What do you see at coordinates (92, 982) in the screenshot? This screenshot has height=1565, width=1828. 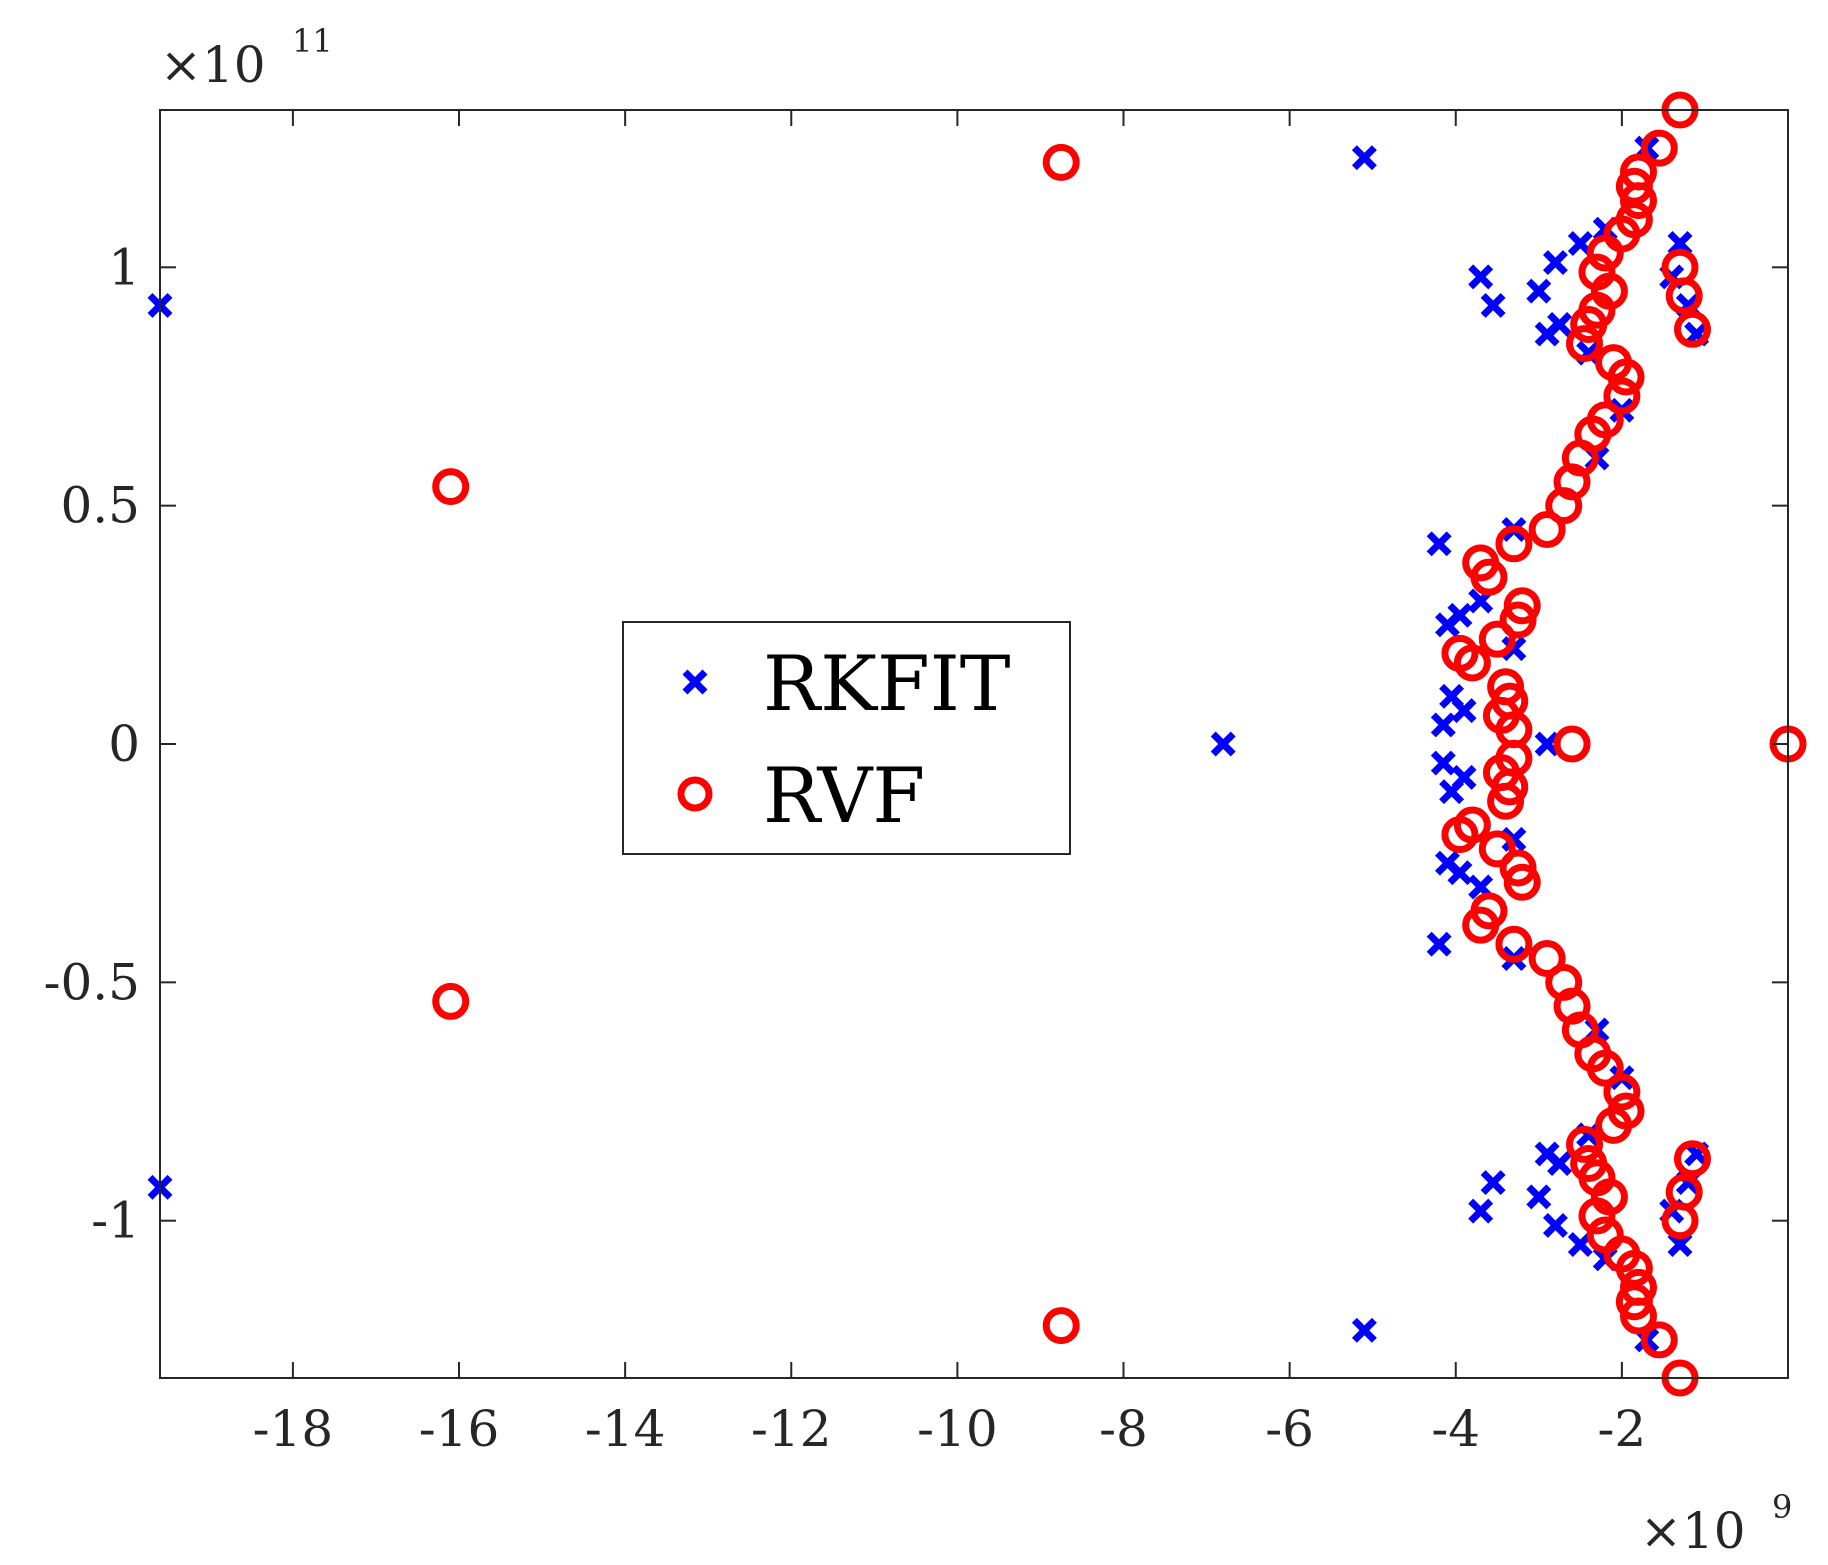 I see `y-tick-label: -0.5` at bounding box center [92, 982].